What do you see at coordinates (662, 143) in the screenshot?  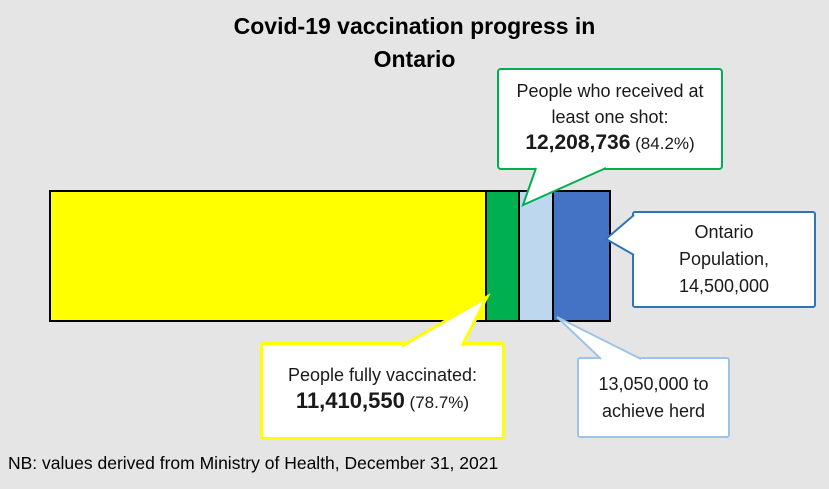 I see `one-shot-percent: (84.2%)` at bounding box center [662, 143].